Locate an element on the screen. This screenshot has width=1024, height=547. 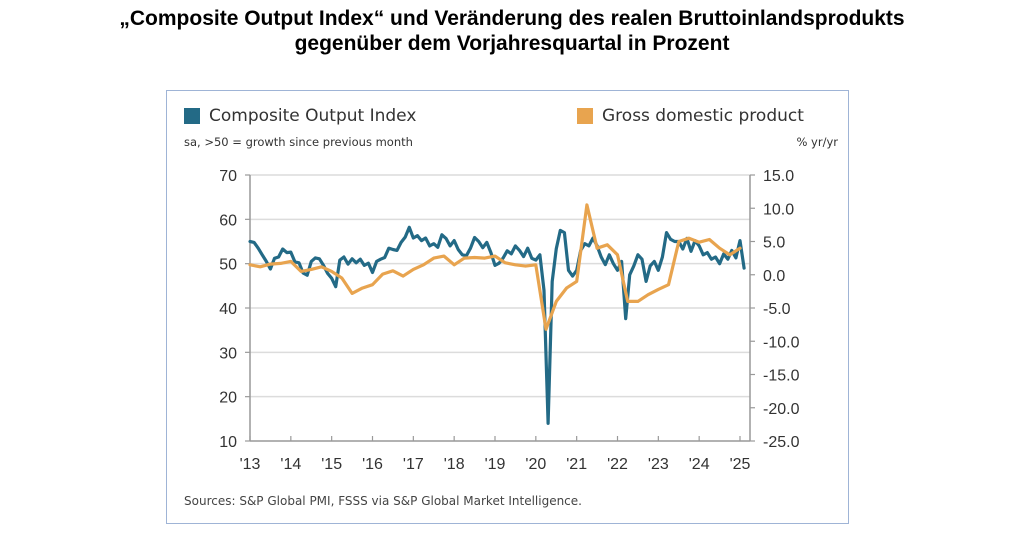
left-axis-subtitle: sa, >50 = growth since previous month is located at coordinates (298, 142).